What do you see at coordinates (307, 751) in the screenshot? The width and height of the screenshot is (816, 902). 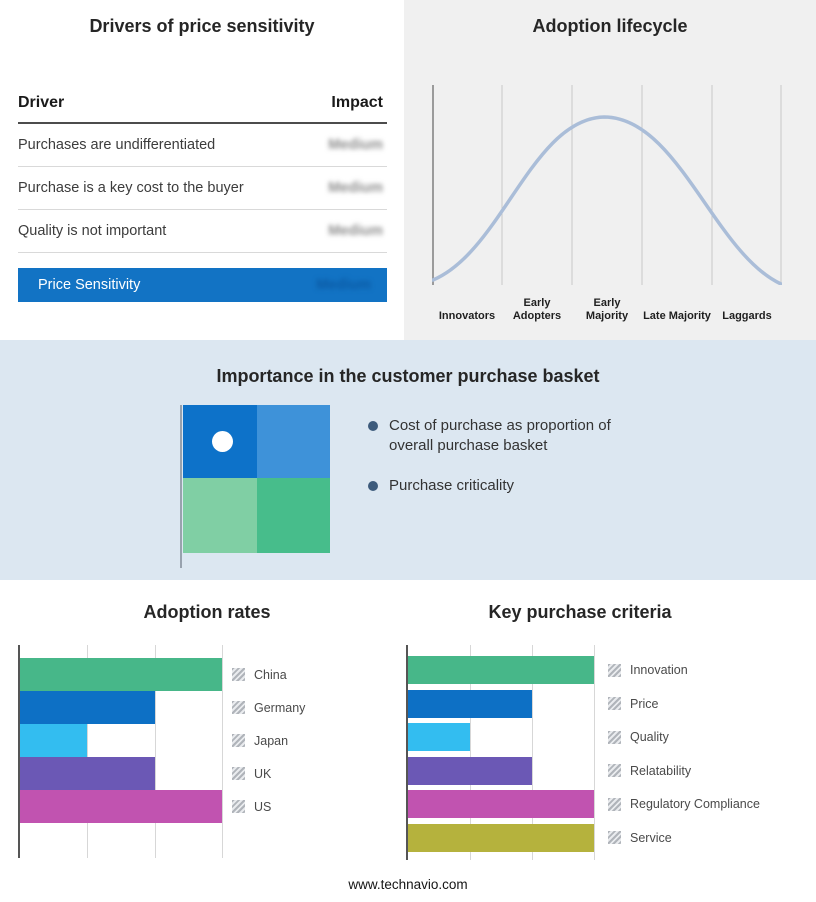 I see `adoption-rates-legend: China Germany Japan UK US` at bounding box center [307, 751].